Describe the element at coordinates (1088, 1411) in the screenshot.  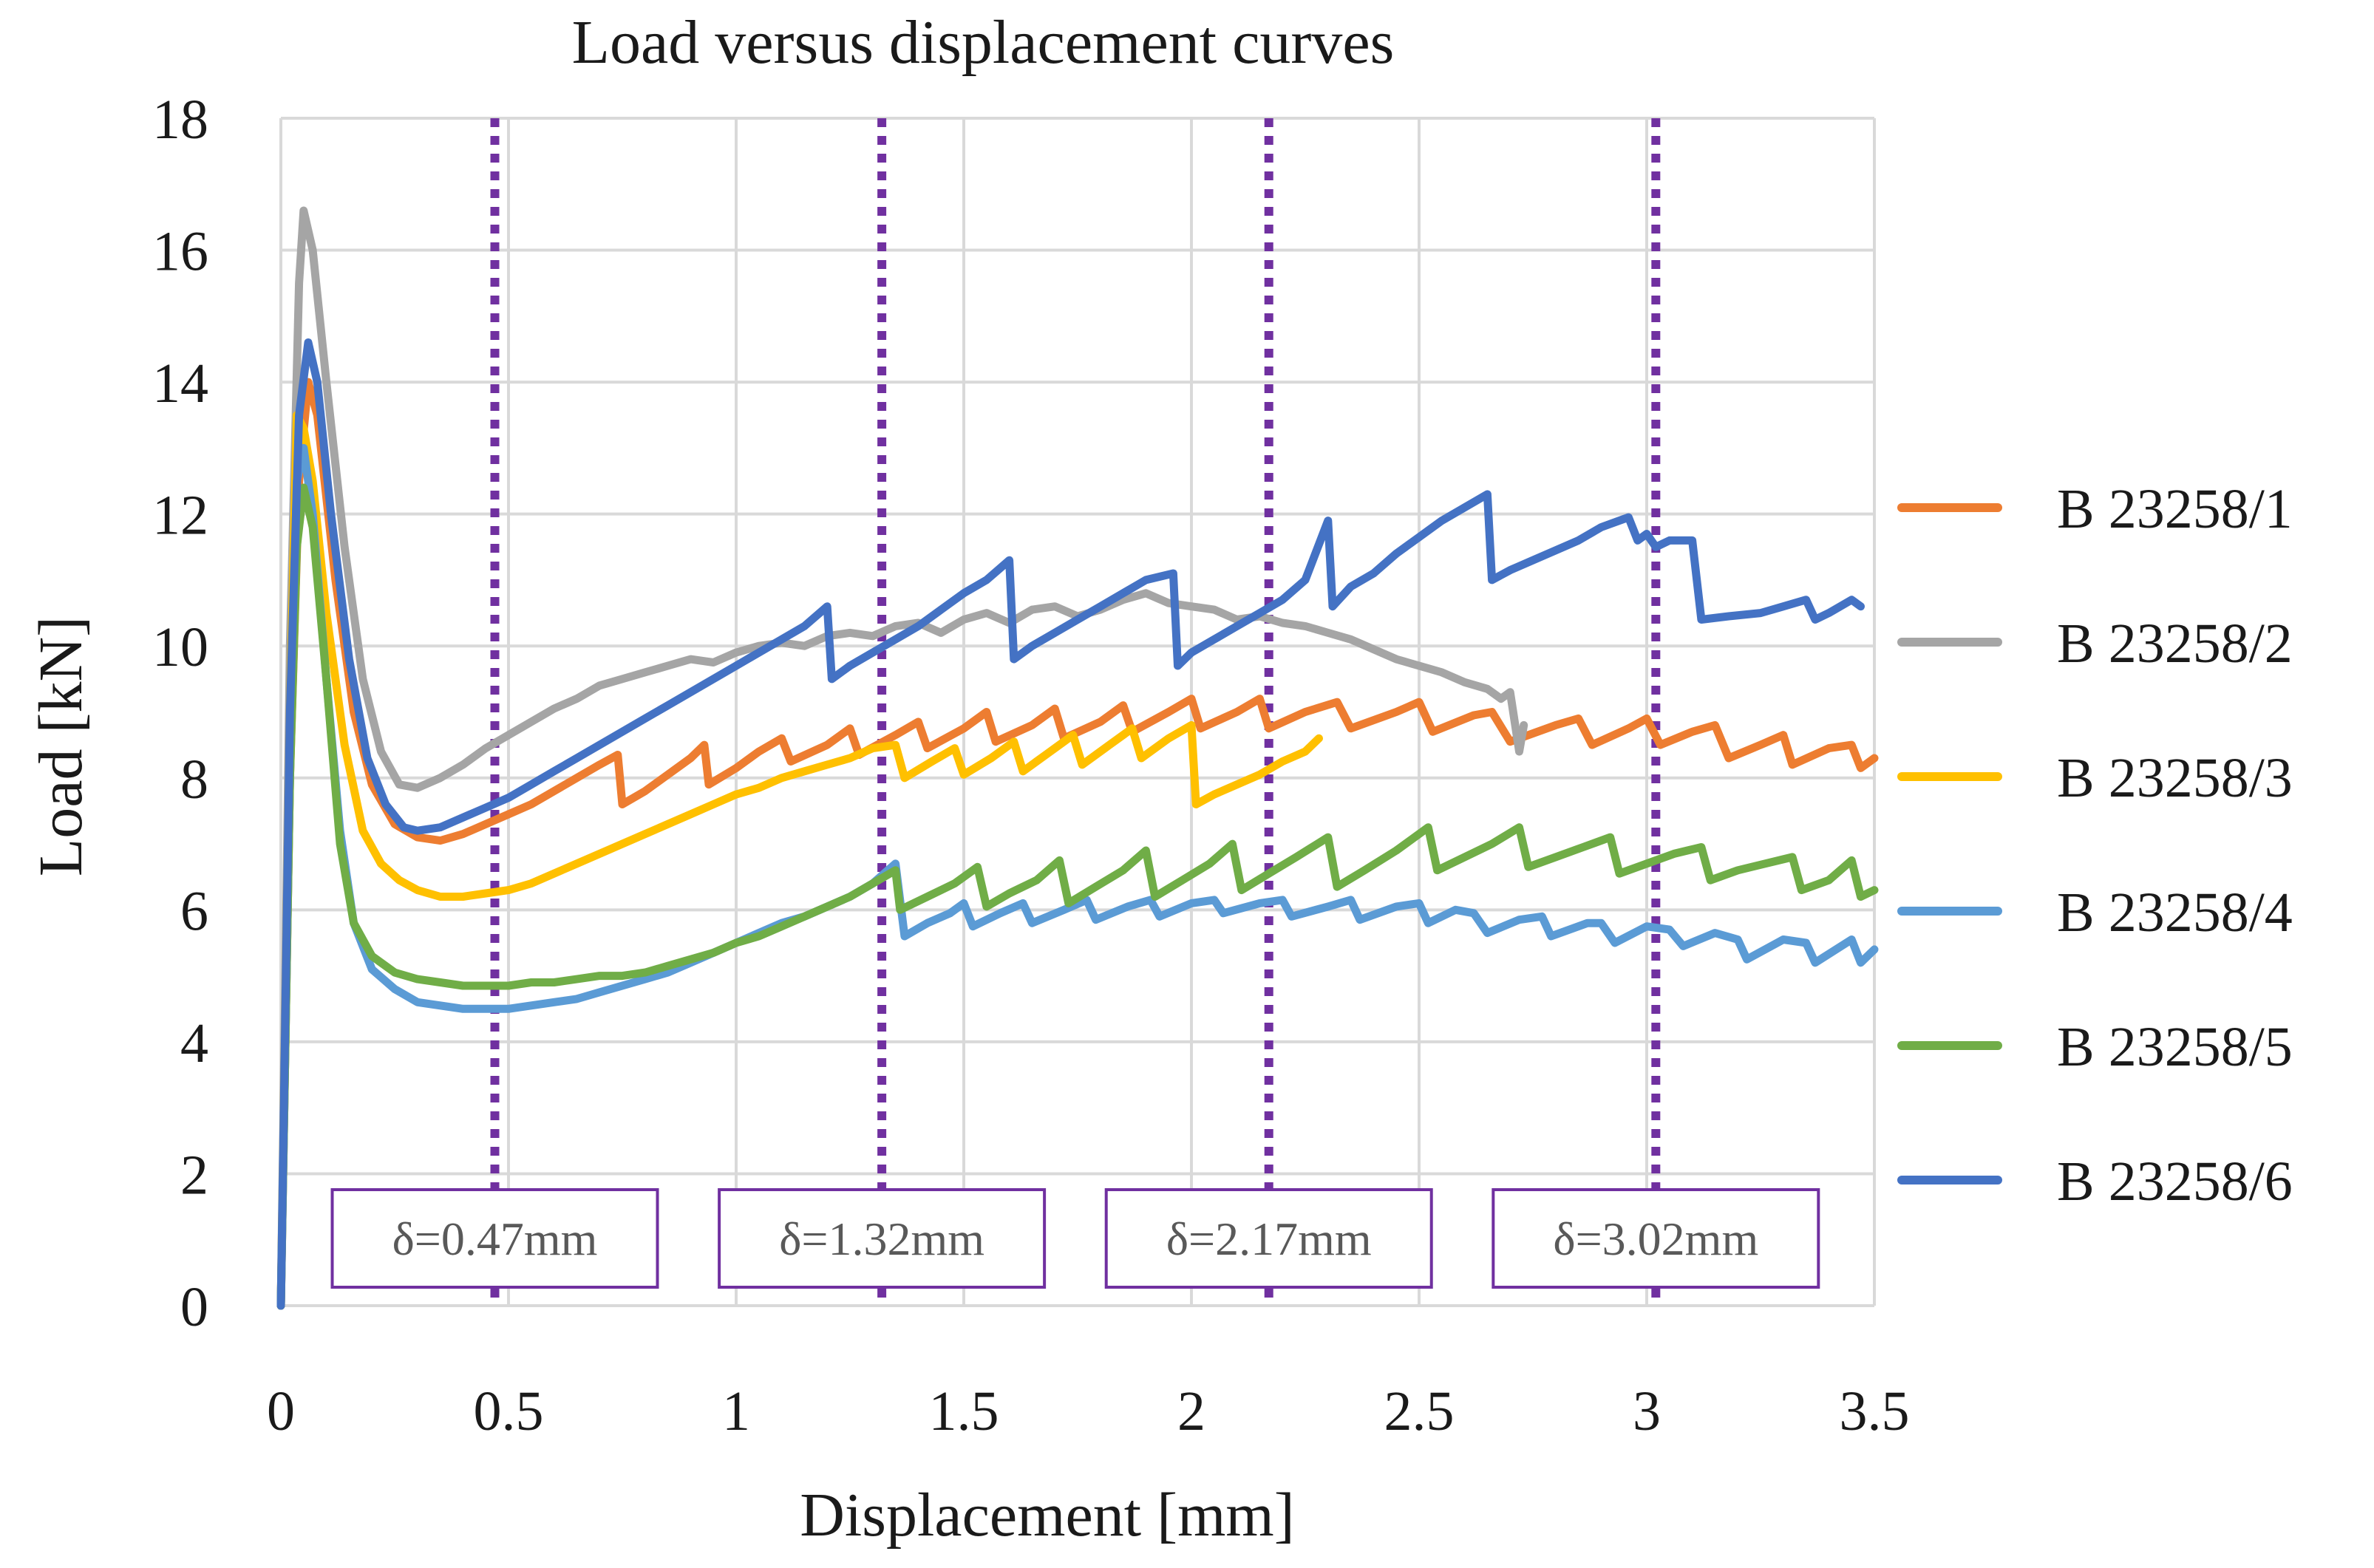
I see `x-tick-labels: 0 0.5 1 1.5 2 2.5 3 3.5` at that location.